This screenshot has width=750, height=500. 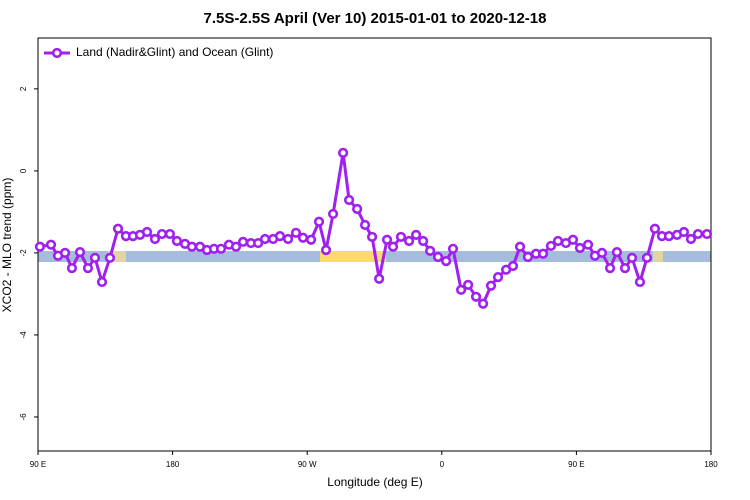 What do you see at coordinates (23, 88) in the screenshot?
I see `y-tick-label: 2` at bounding box center [23, 88].